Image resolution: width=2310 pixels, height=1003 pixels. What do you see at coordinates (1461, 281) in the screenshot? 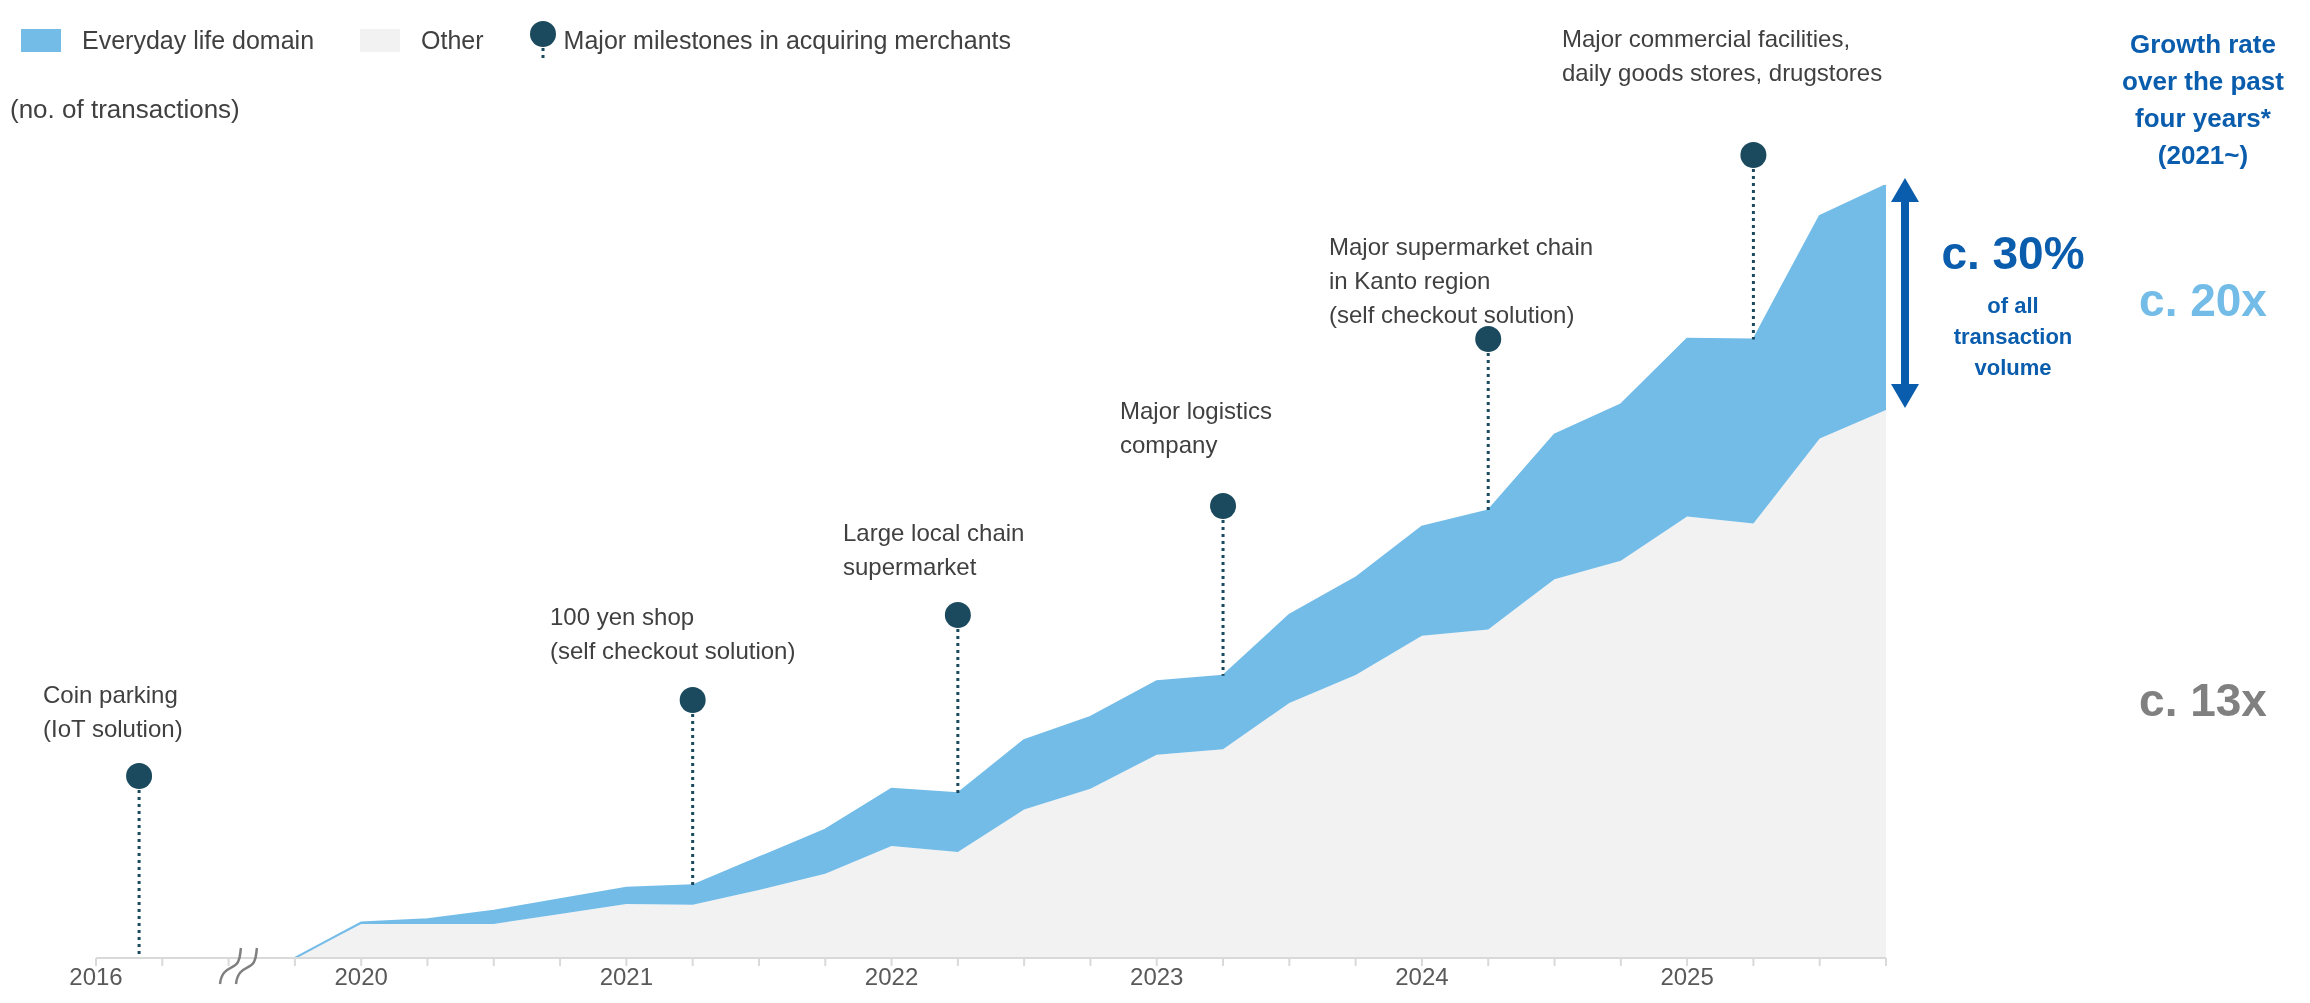
I see `annotation: Major supermarket chain in Kanto region (self checkout solution)` at bounding box center [1461, 281].